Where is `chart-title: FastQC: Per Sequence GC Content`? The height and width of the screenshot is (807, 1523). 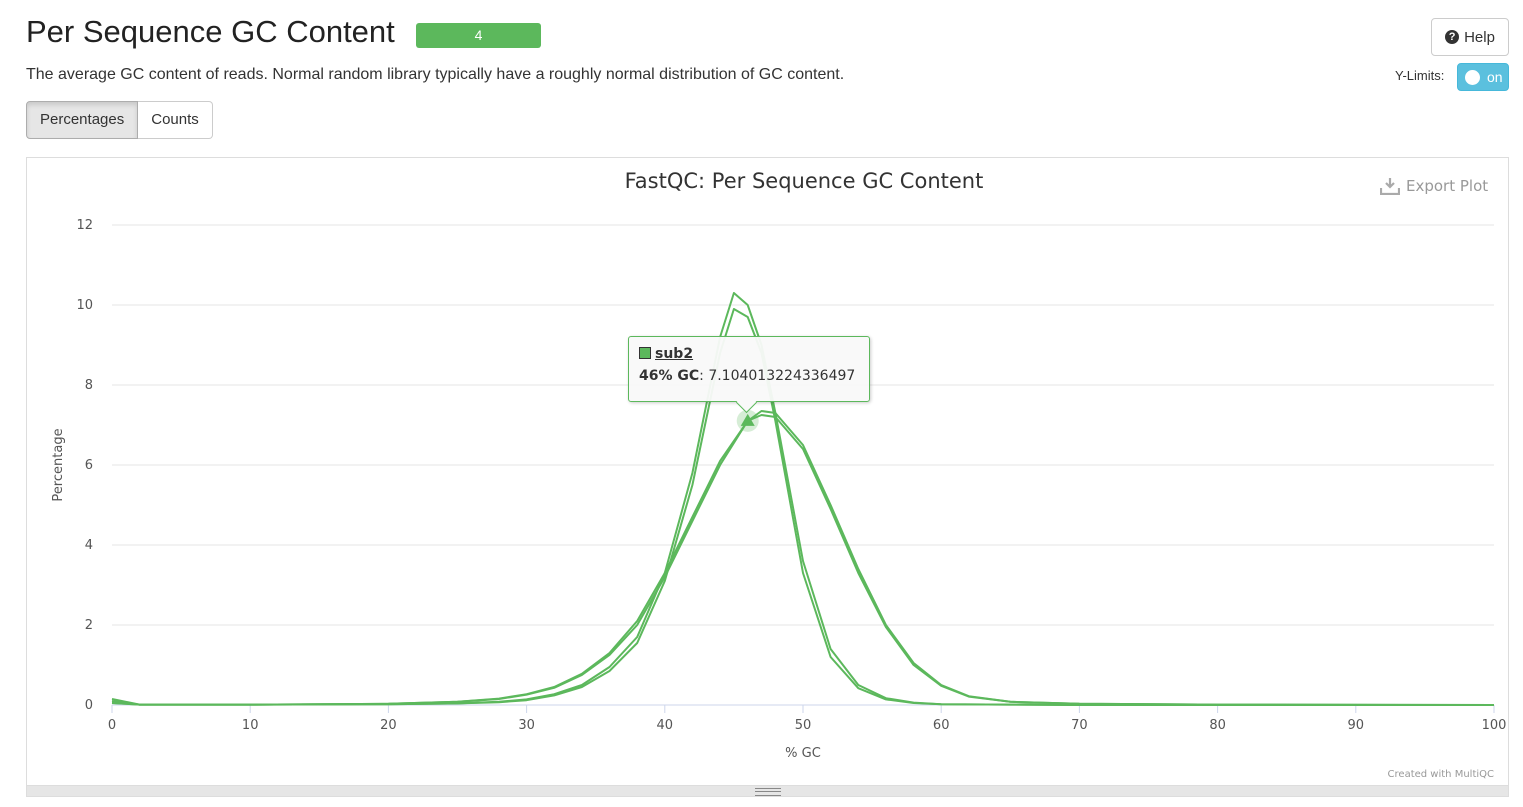 chart-title: FastQC: Per Sequence GC Content is located at coordinates (804, 181).